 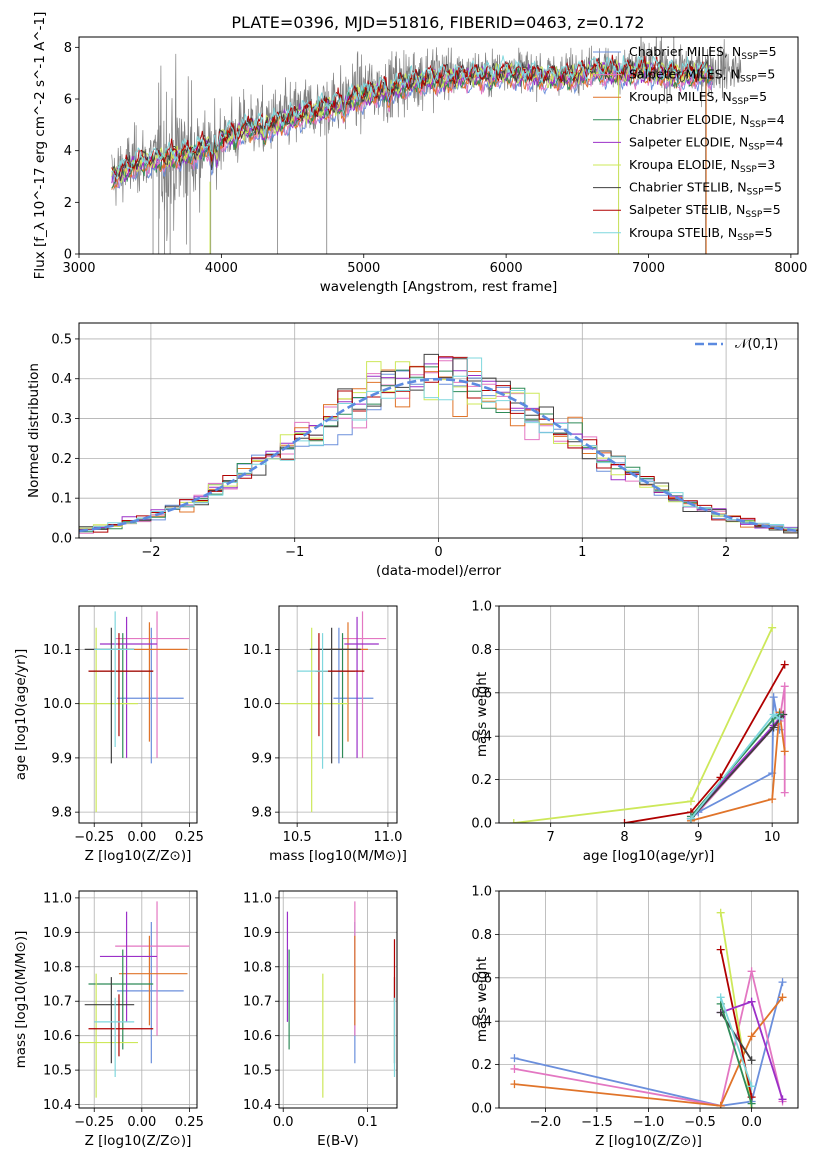 I want to click on x-tick-label: 5000, so click(x=363, y=268).